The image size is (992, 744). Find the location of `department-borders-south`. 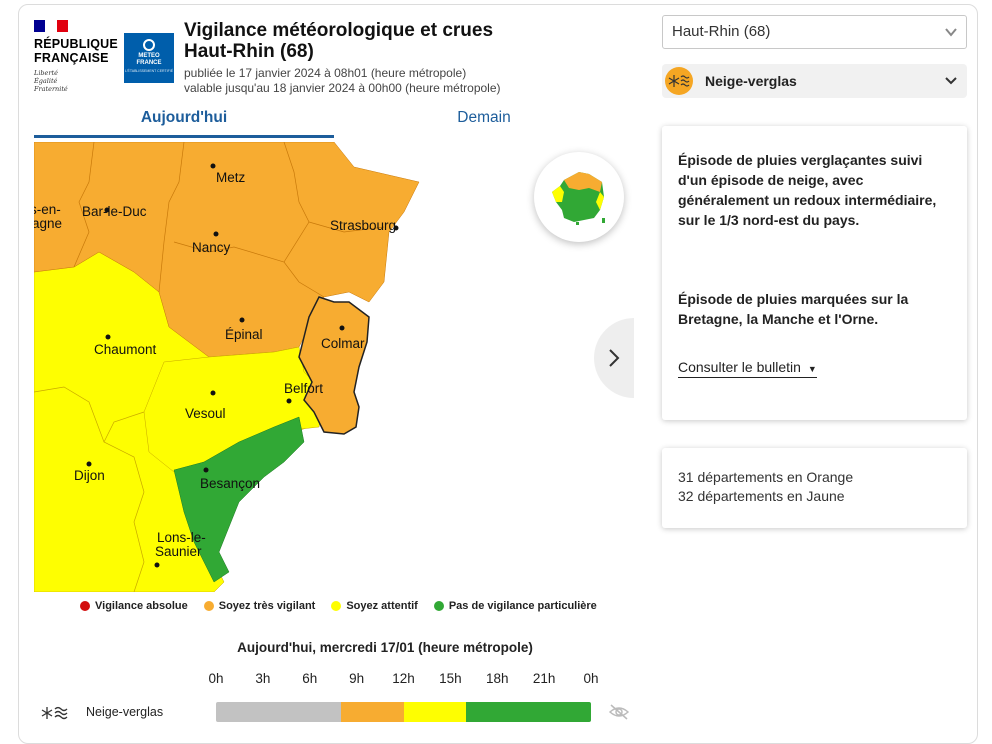

department-borders-south is located at coordinates (89, 489).